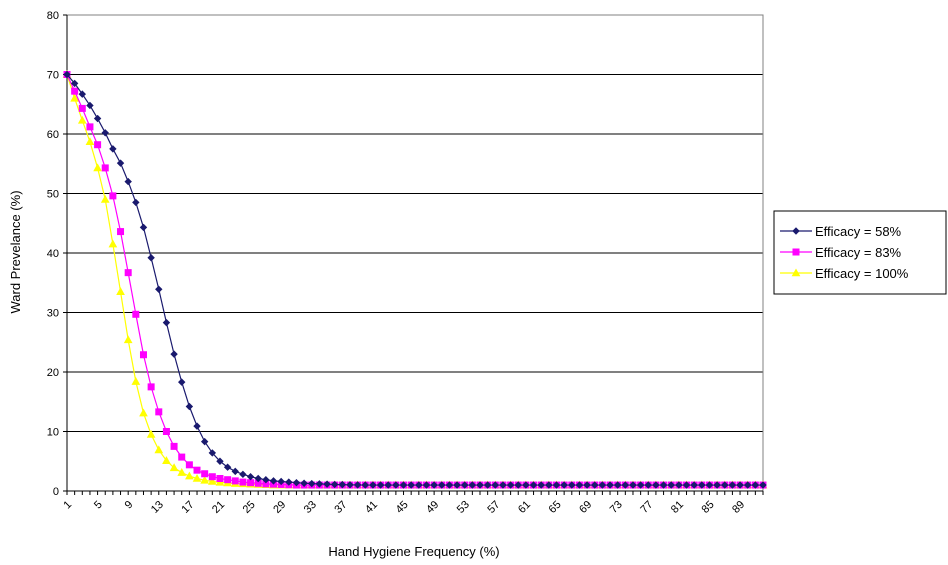  I want to click on x-tick-label: 89, so click(738, 507).